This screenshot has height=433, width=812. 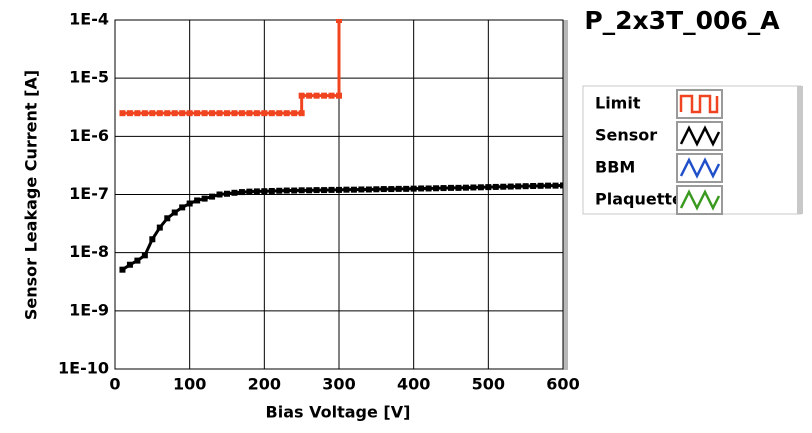 What do you see at coordinates (413, 384) in the screenshot?
I see `x-tick-label: 400` at bounding box center [413, 384].